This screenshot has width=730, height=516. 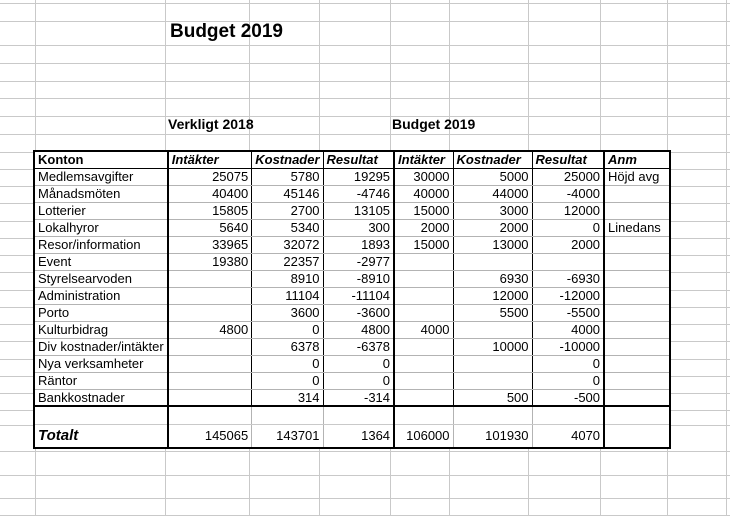 What do you see at coordinates (492, 313) in the screenshot?
I see `cell-kostnader-2019: 5500` at bounding box center [492, 313].